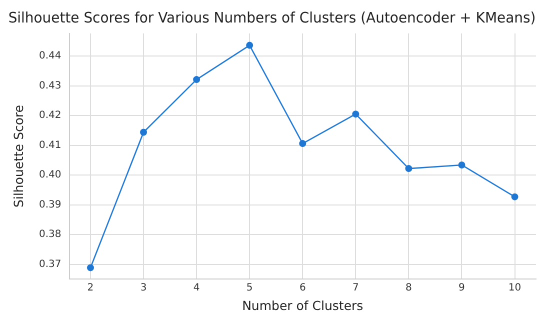 The width and height of the screenshot is (550, 324). Describe the element at coordinates (90, 288) in the screenshot. I see `x-tick-label: 2` at that location.